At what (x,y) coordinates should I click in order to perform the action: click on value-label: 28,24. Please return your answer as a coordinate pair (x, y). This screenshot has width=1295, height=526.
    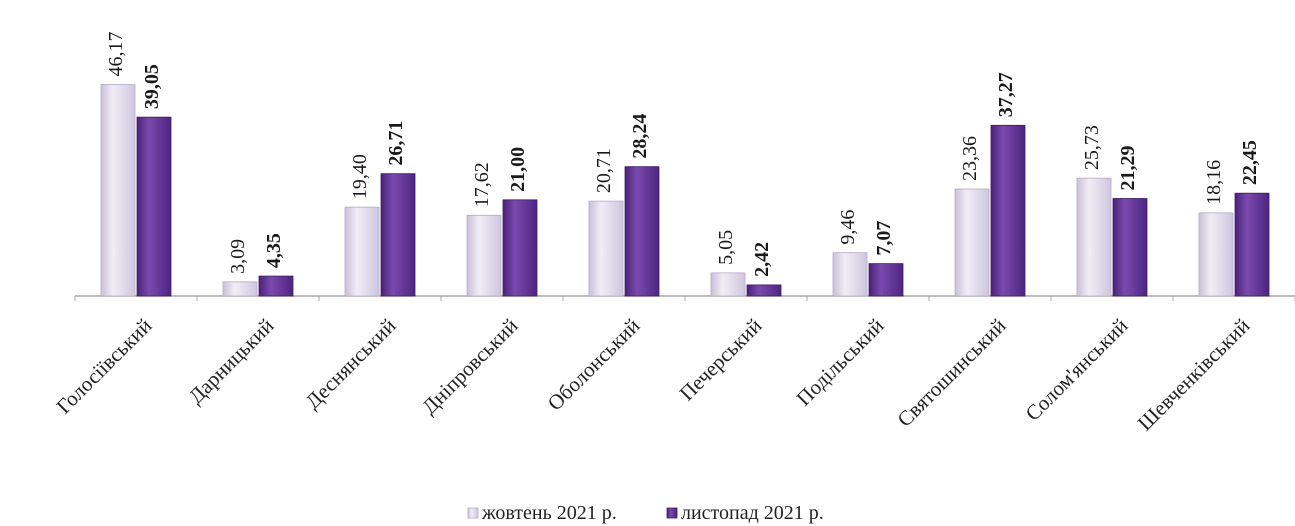
    Looking at the image, I should click on (640, 136).